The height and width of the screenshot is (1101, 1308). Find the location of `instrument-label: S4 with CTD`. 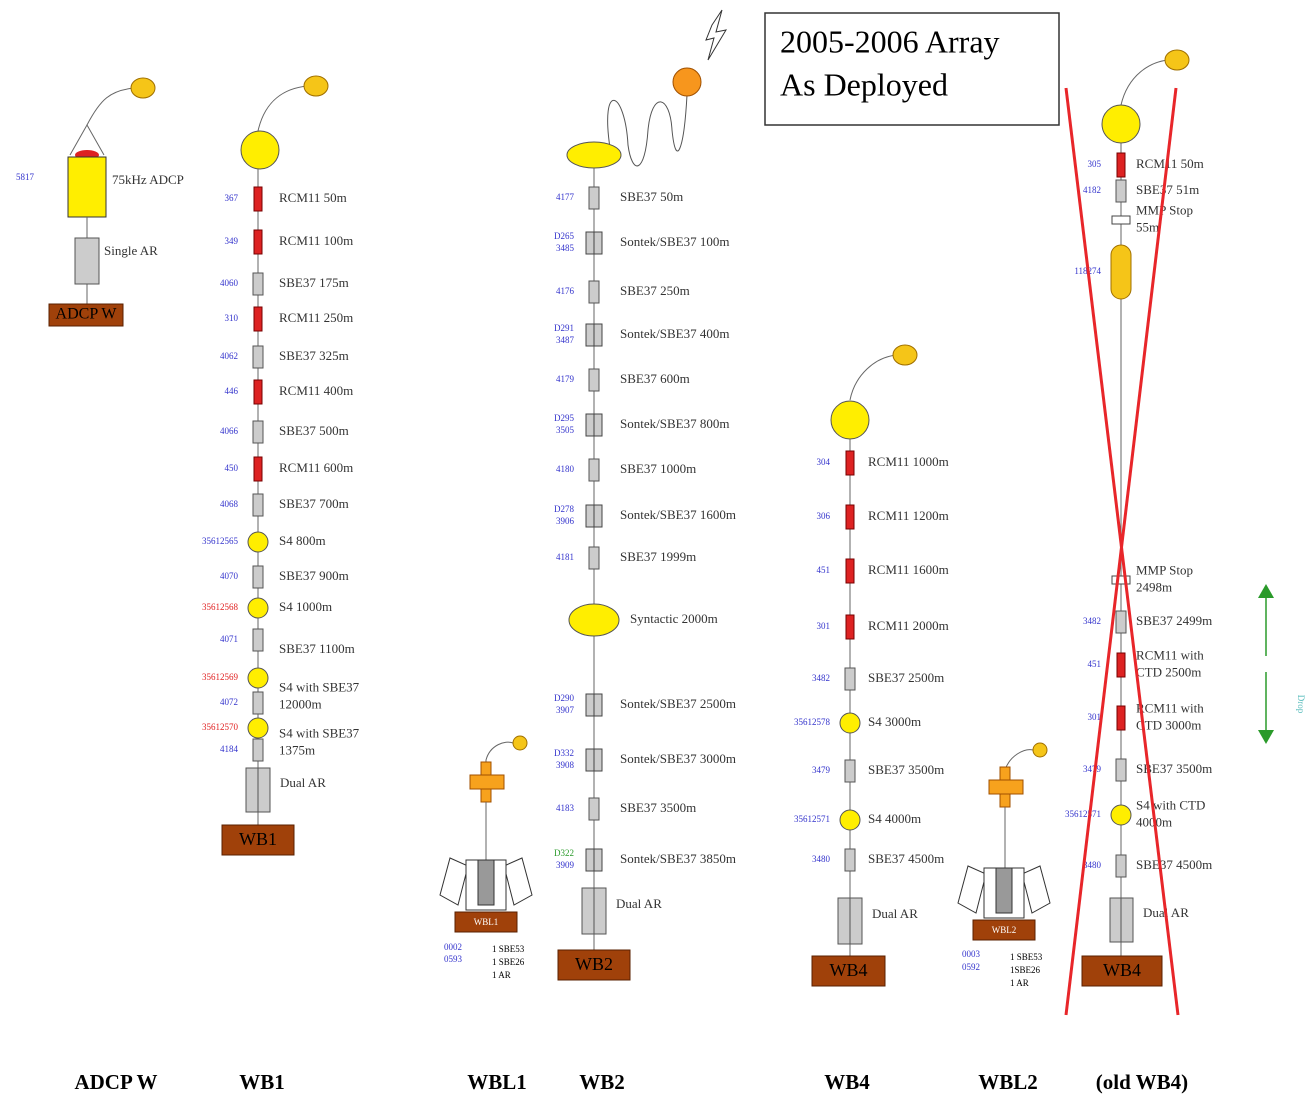

instrument-label: S4 with CTD is located at coordinates (1170, 804).